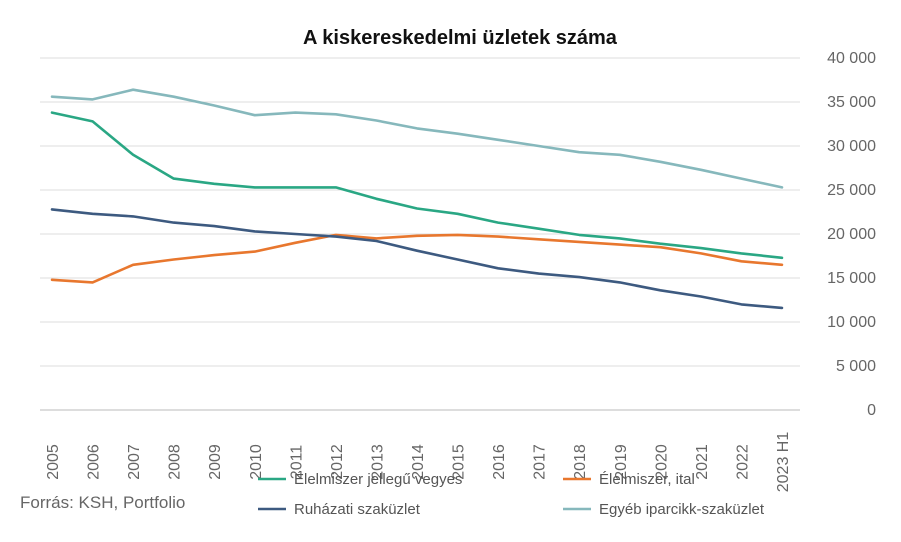 This screenshot has width=901, height=542. What do you see at coordinates (851, 58) in the screenshot?
I see `y-tick-label: 40 000` at bounding box center [851, 58].